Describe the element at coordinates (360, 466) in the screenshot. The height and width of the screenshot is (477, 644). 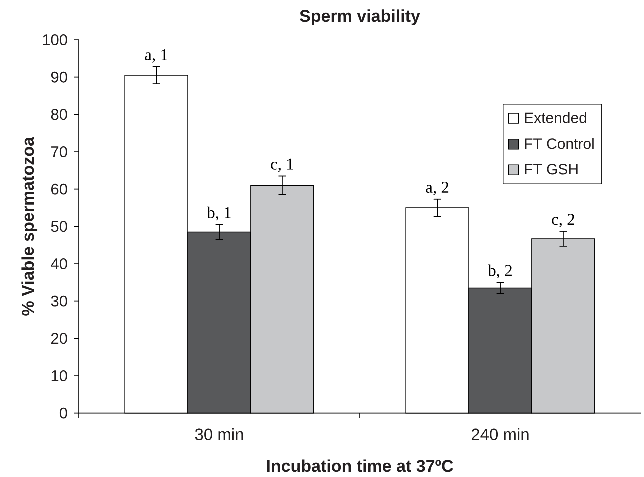
I see `x-axis-title: Incubation time at 37ºC` at that location.